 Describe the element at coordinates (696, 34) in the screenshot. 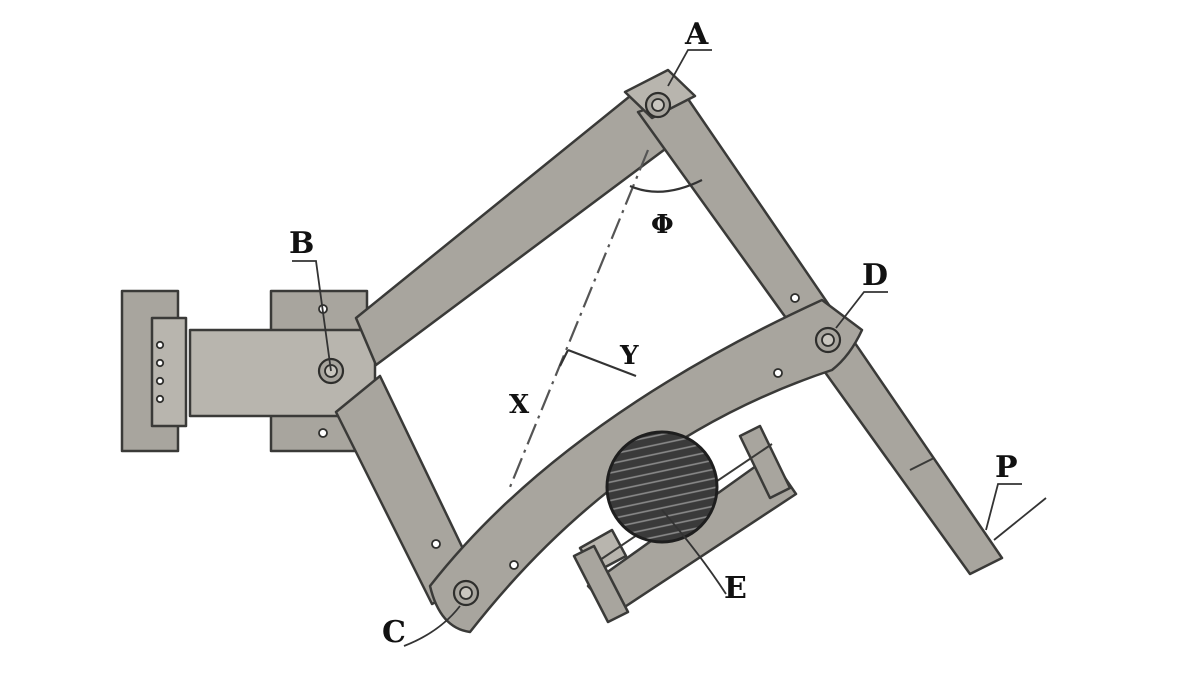

I see `label-a: A` at that location.